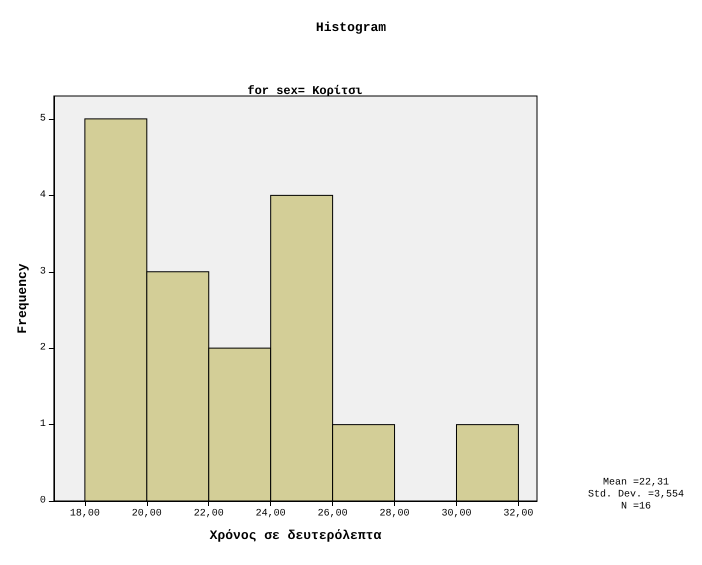 This screenshot has width=702, height=565. Describe the element at coordinates (43, 424) in the screenshot. I see `y-tick-label: 1` at that location.